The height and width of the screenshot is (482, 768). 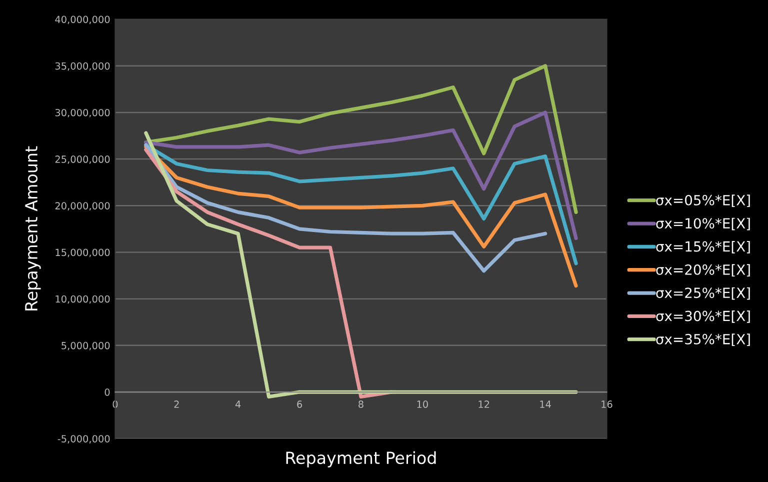 I want to click on x-tick-label: 4, so click(x=238, y=404).